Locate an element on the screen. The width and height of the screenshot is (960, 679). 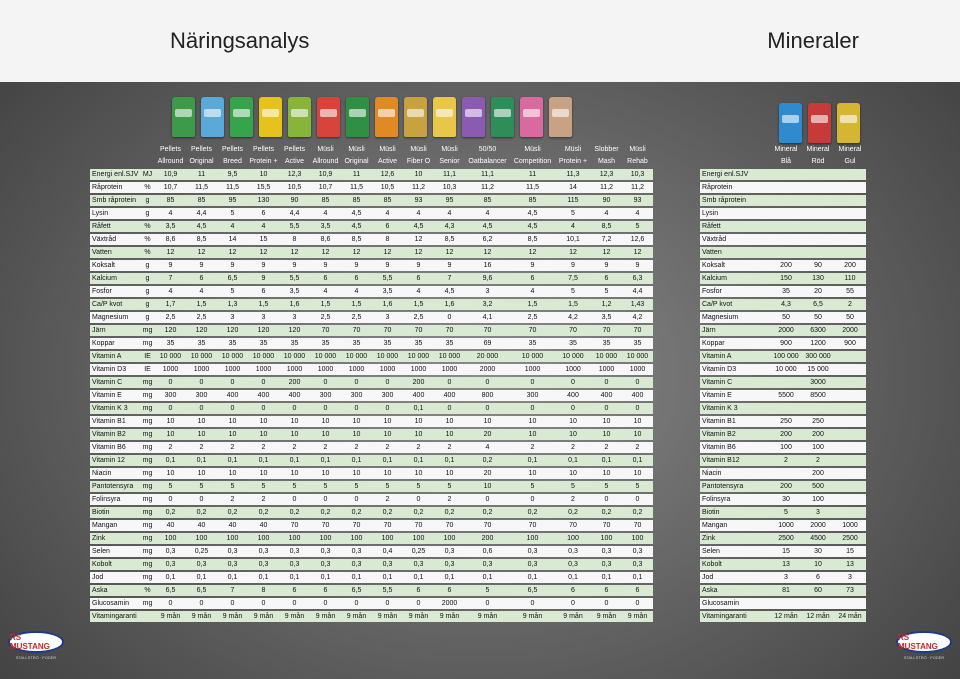
cell-value: 10,5 is located at coordinates (294, 187).